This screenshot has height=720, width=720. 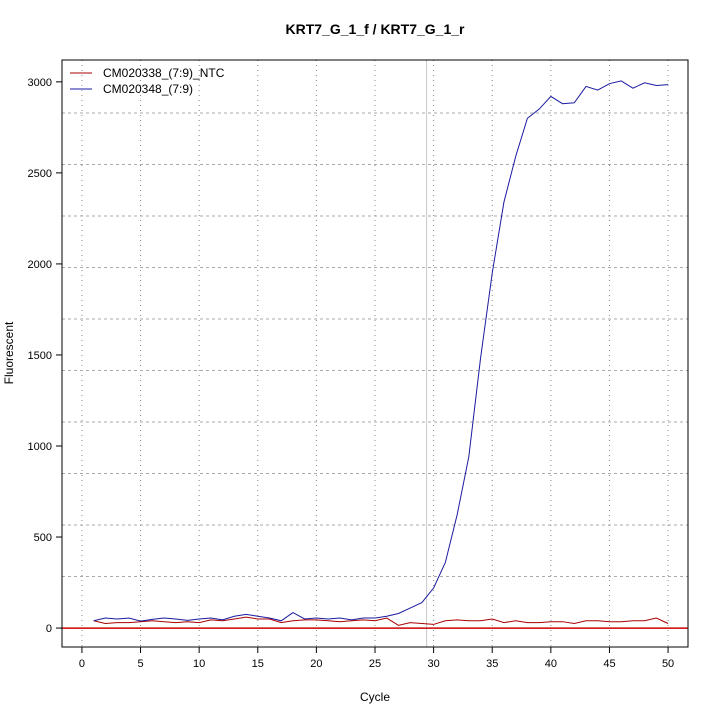 I want to click on x-tick-label: 40, so click(x=551, y=664).